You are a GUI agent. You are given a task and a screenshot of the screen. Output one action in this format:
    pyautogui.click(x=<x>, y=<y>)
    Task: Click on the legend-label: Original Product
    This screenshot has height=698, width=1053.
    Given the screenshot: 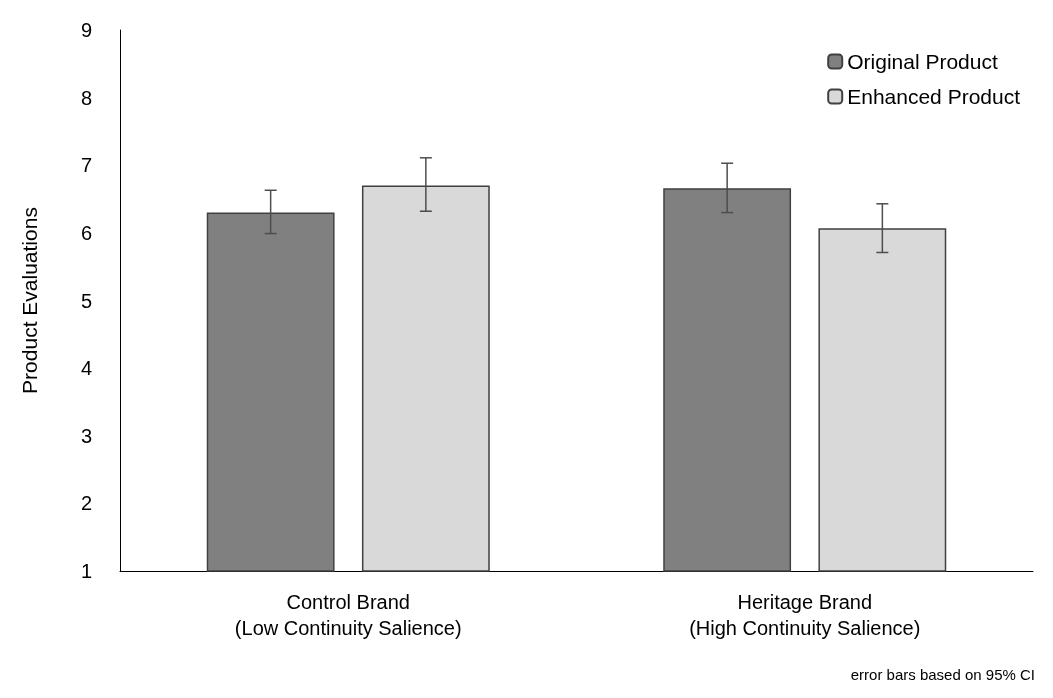 What is the action you would take?
    pyautogui.click(x=922, y=61)
    